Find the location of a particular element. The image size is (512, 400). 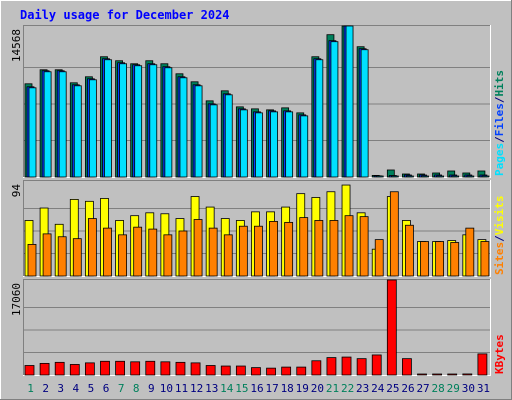

legend-entry: Pages is located at coordinates (499, 159).